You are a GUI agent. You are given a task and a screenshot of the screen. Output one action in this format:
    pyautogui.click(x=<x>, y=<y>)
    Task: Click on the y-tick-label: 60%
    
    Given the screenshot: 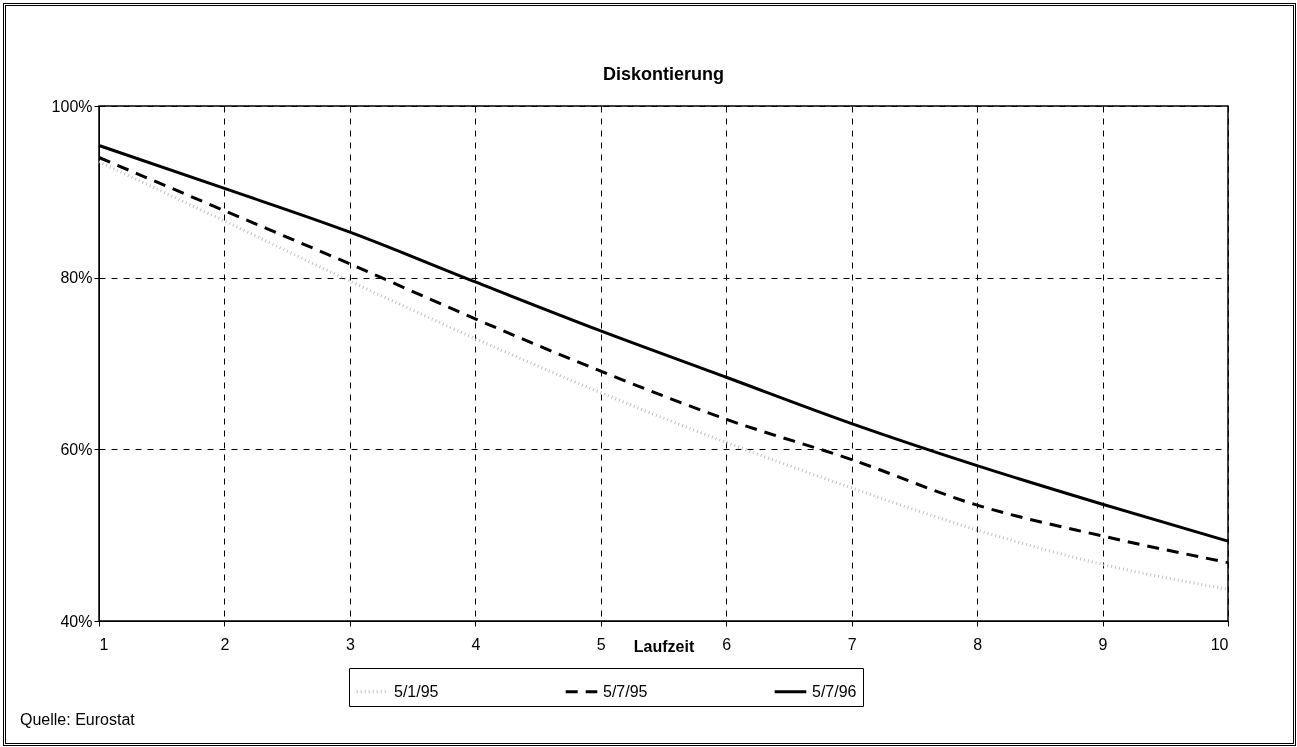 What is the action you would take?
    pyautogui.click(x=76, y=449)
    